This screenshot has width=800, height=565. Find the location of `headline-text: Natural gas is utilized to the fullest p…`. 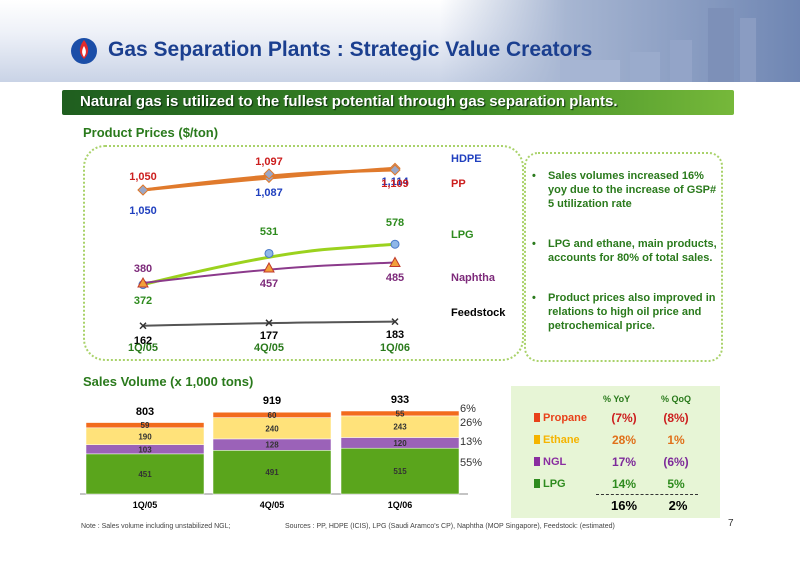

headline-text: Natural gas is utilized to the fullest p… is located at coordinates (349, 101).